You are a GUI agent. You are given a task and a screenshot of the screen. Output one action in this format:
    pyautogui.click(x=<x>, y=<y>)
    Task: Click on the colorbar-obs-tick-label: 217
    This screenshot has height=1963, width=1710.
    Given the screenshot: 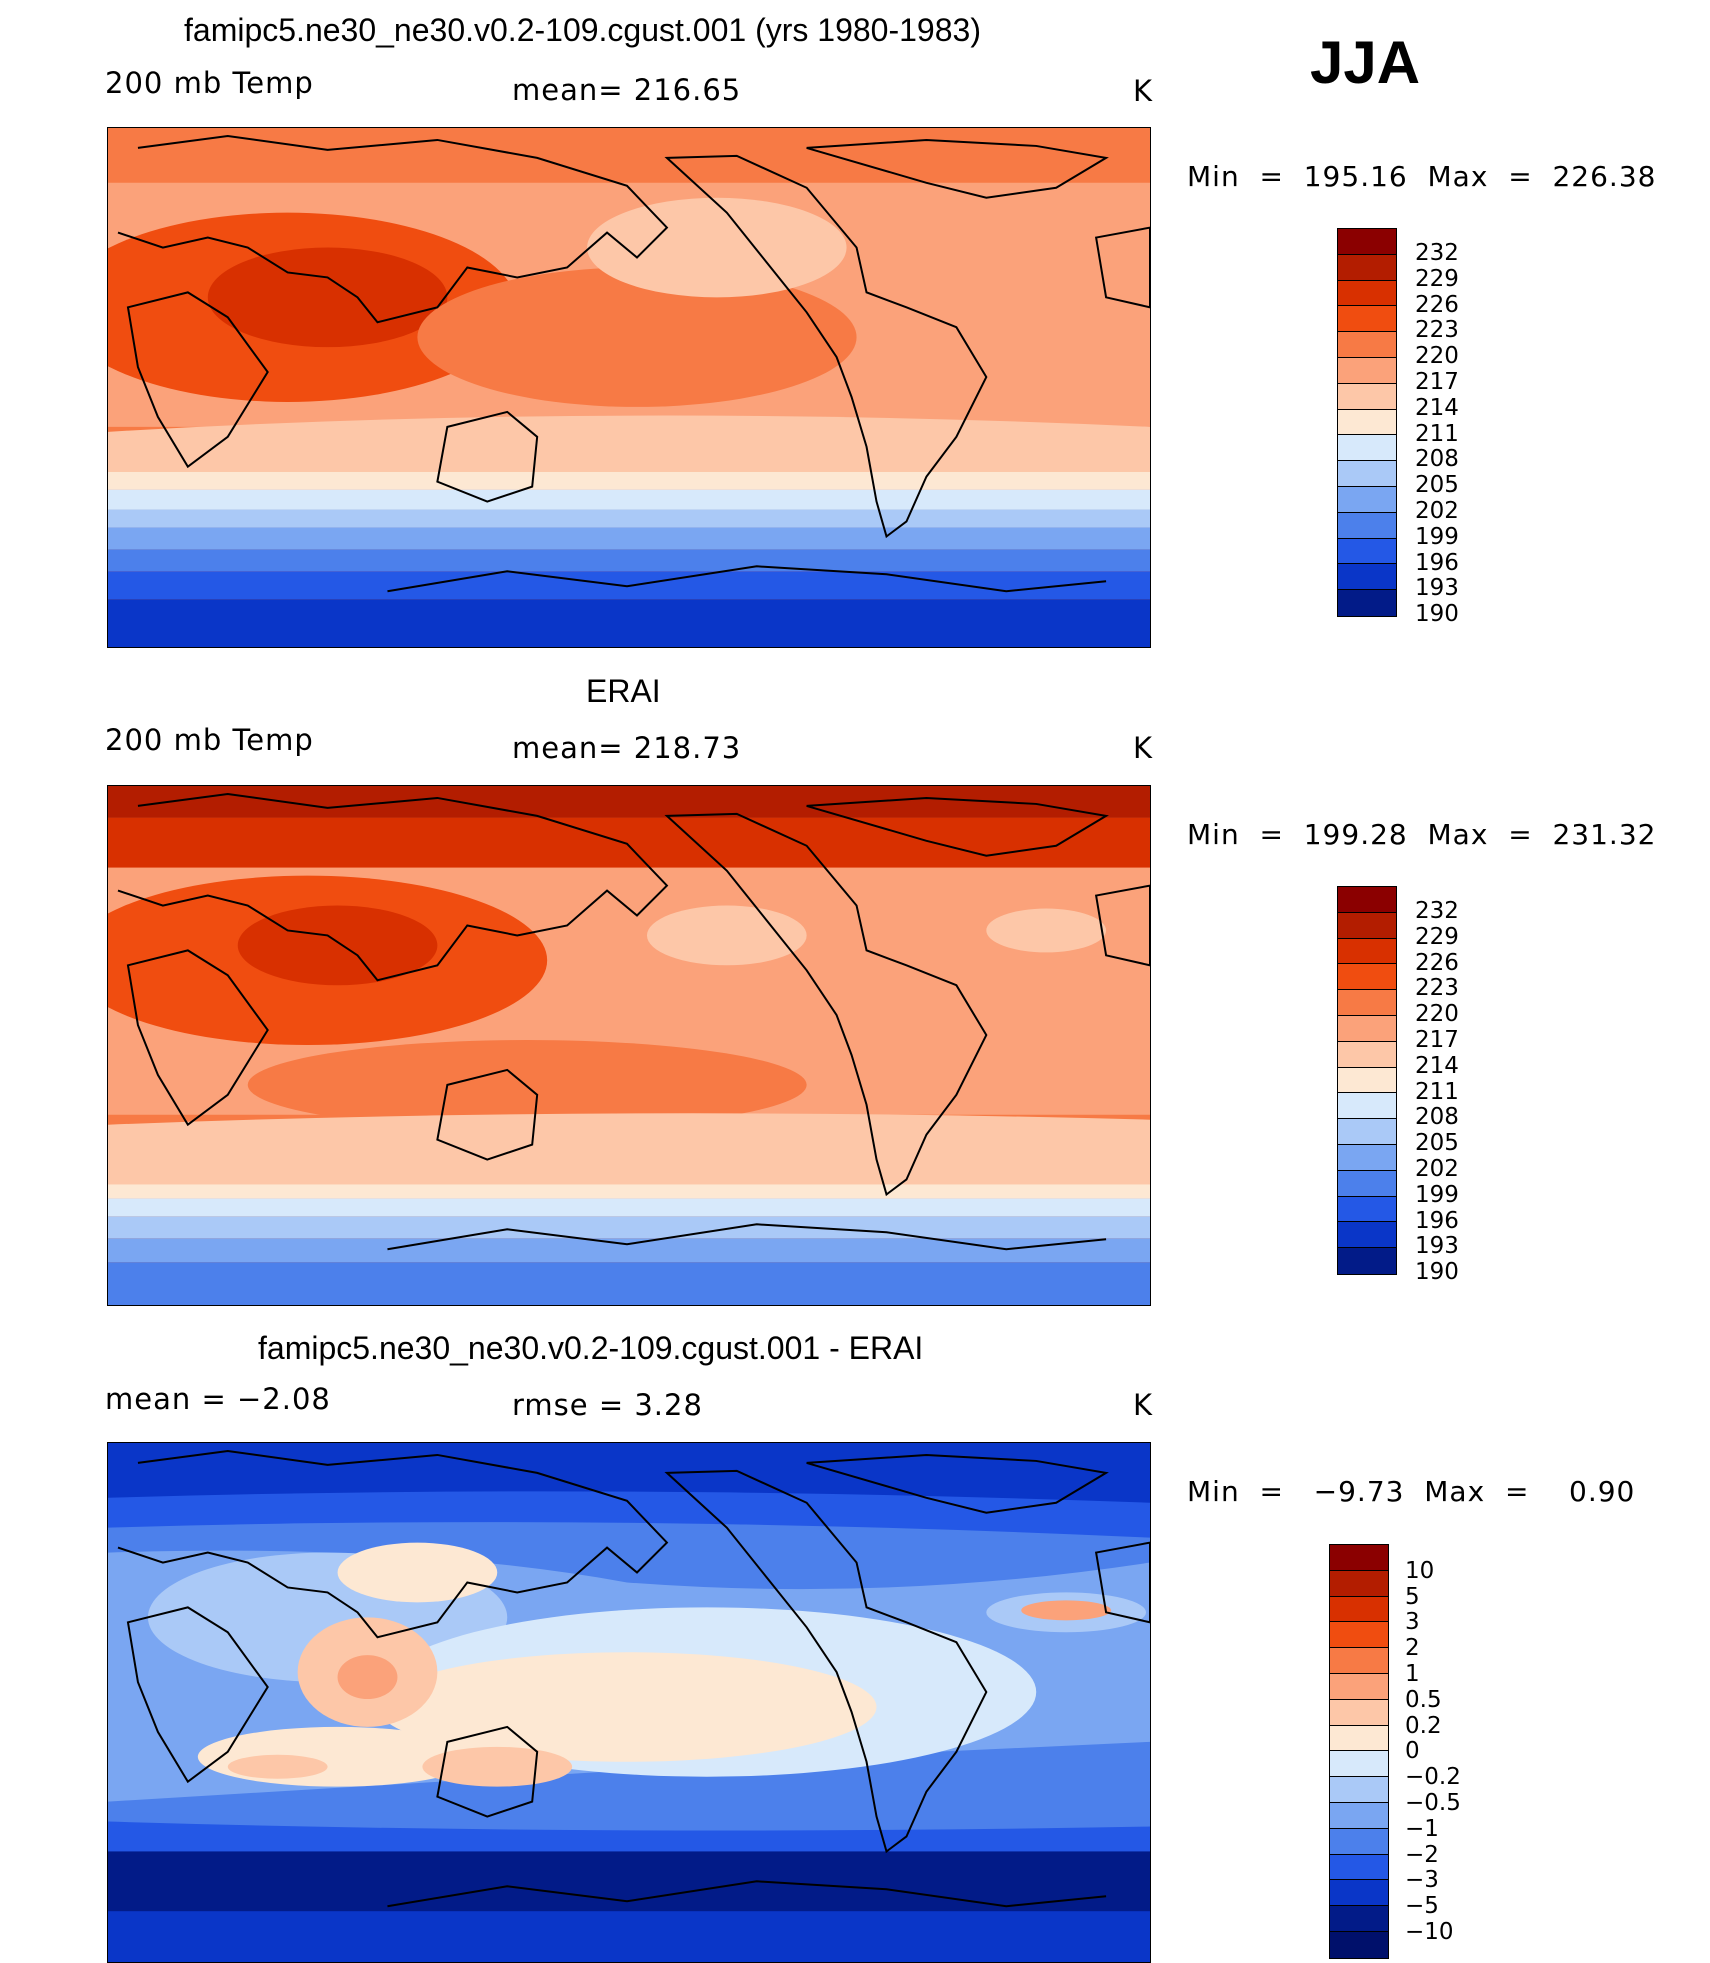 What is the action you would take?
    pyautogui.click(x=1437, y=1040)
    